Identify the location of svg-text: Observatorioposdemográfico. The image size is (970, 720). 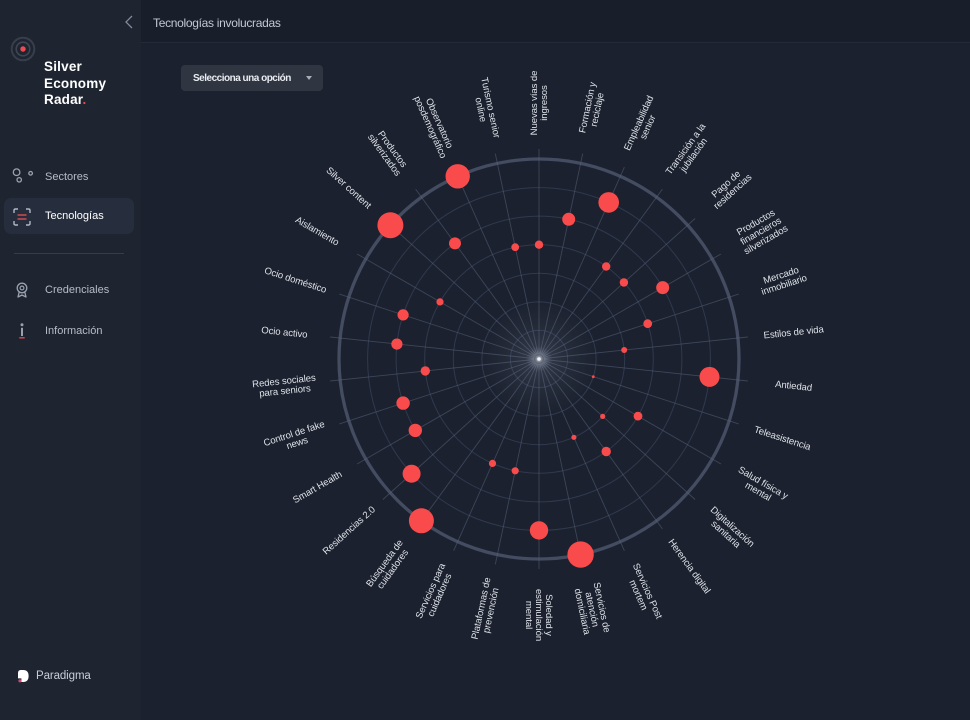
(434, 126).